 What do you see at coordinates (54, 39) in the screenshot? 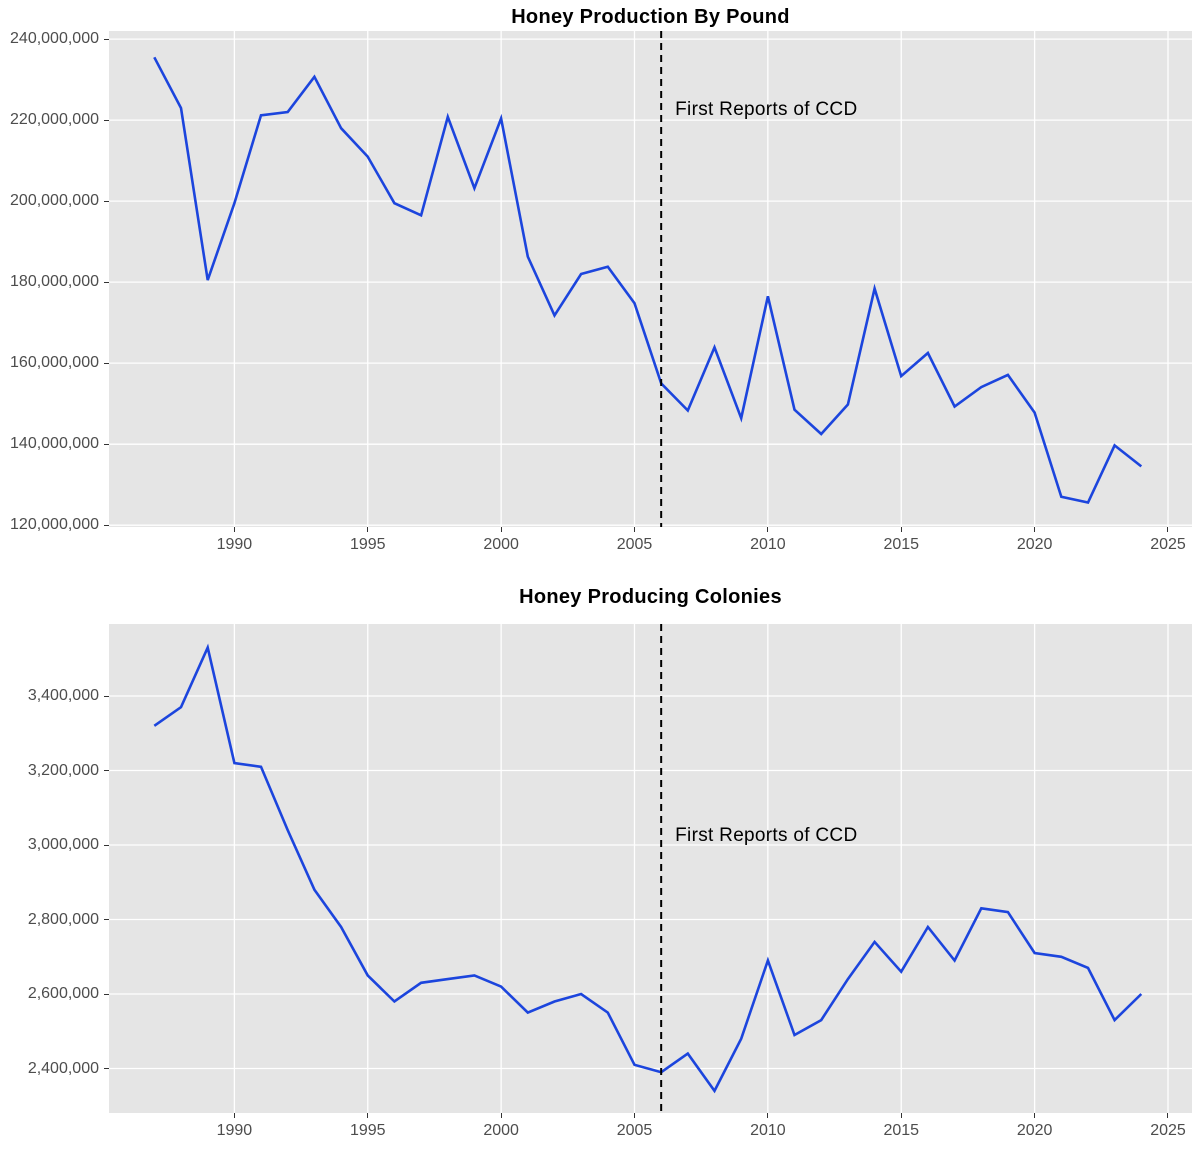
I see `y-tick-label-240000000: 240,000,000` at bounding box center [54, 39].